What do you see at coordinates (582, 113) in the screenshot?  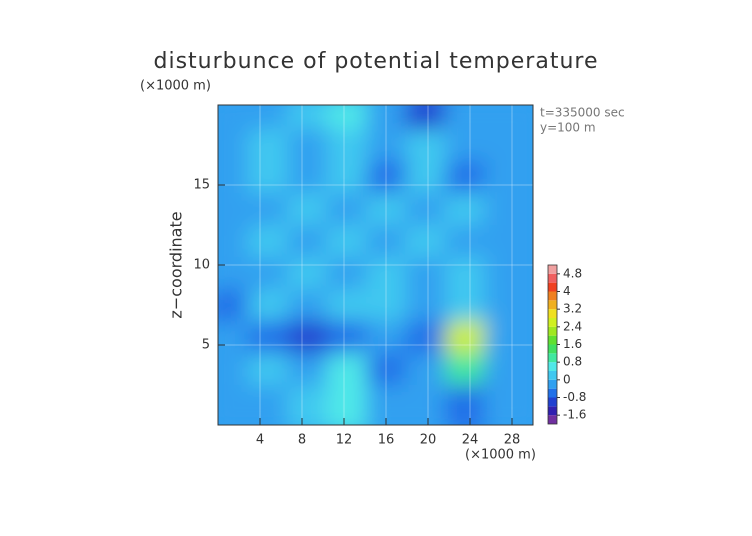 I see `annotation: t=335000 sec` at bounding box center [582, 113].